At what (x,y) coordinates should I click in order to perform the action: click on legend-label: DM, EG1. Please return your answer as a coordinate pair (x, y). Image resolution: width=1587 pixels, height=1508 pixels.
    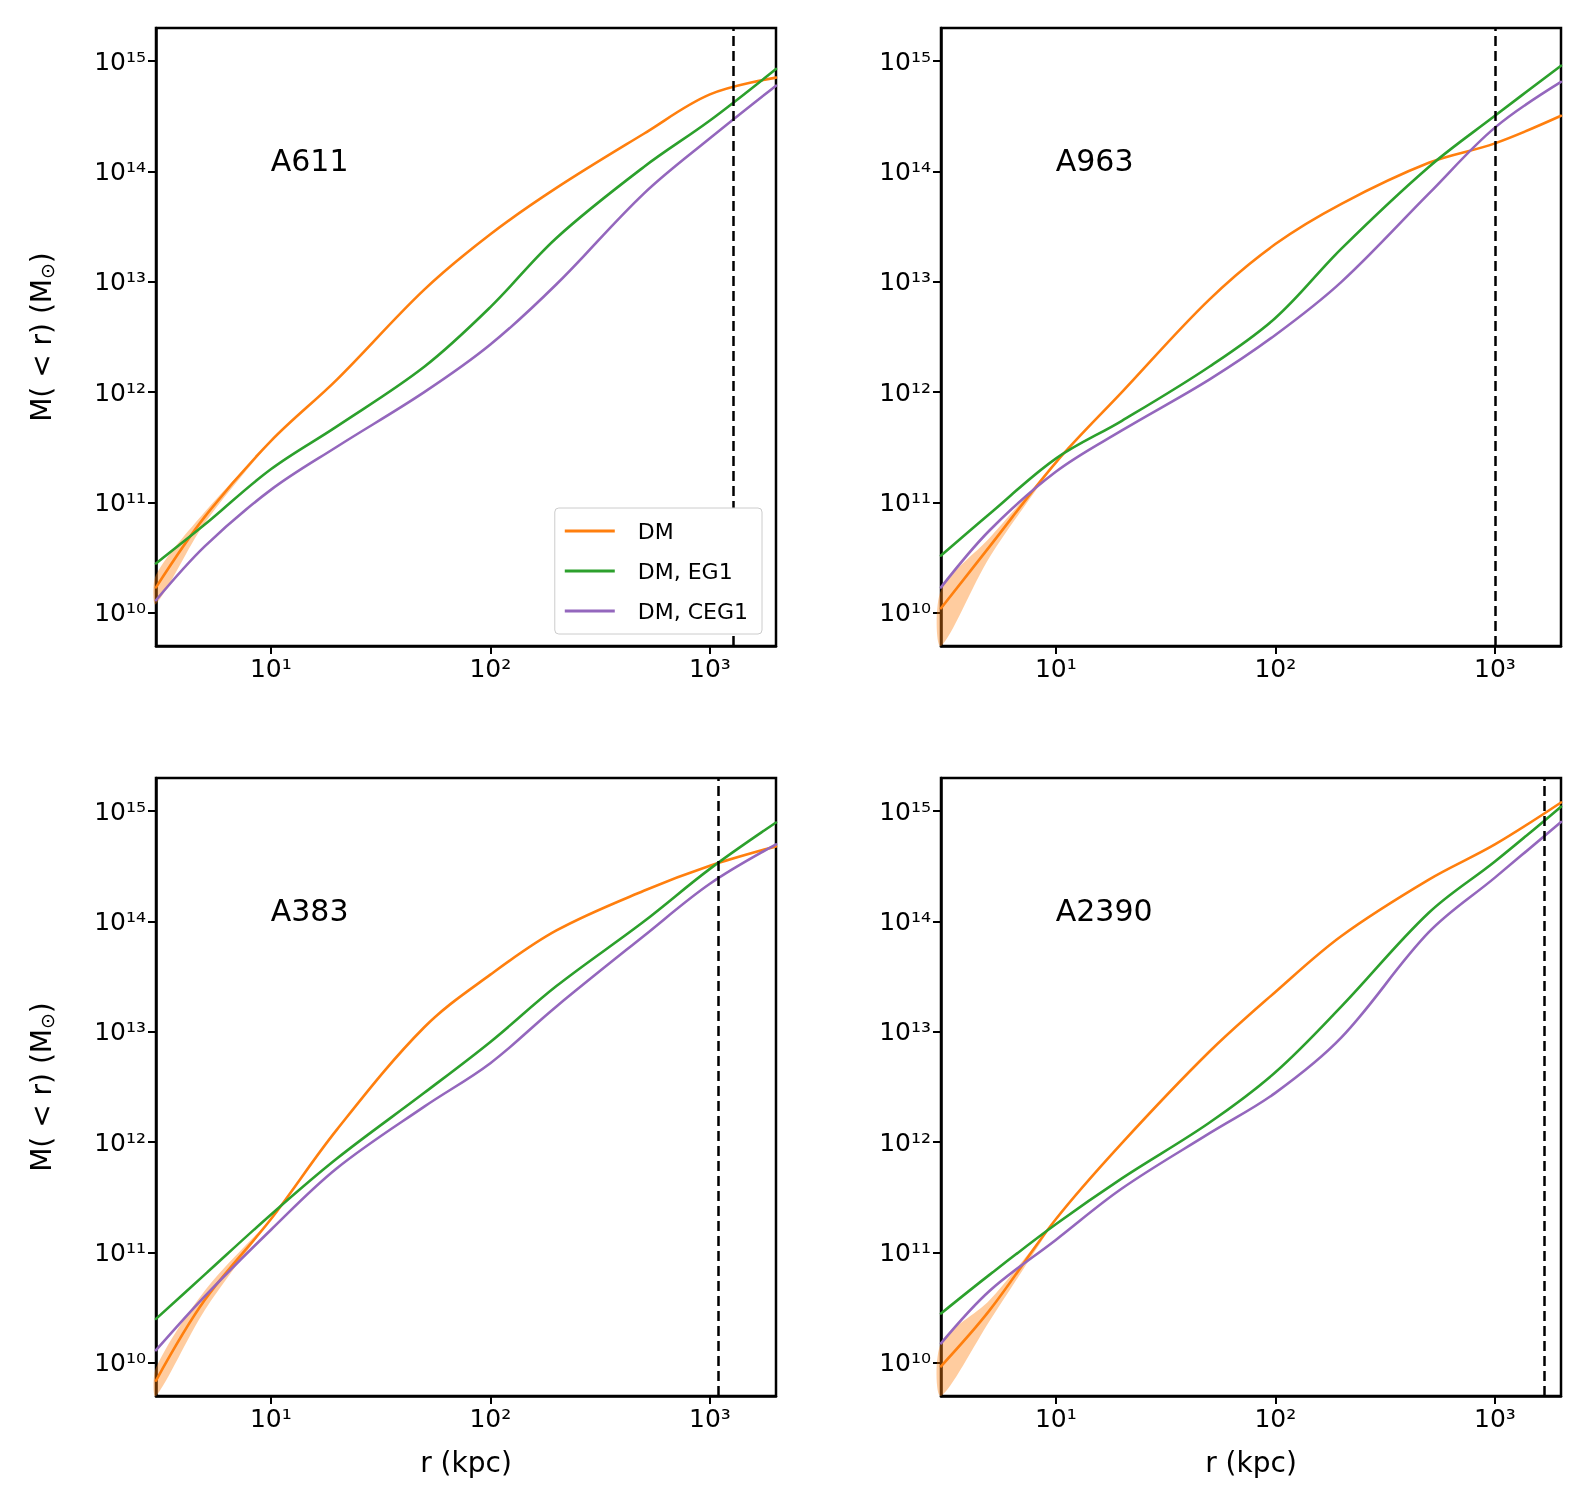
    Looking at the image, I should click on (685, 571).